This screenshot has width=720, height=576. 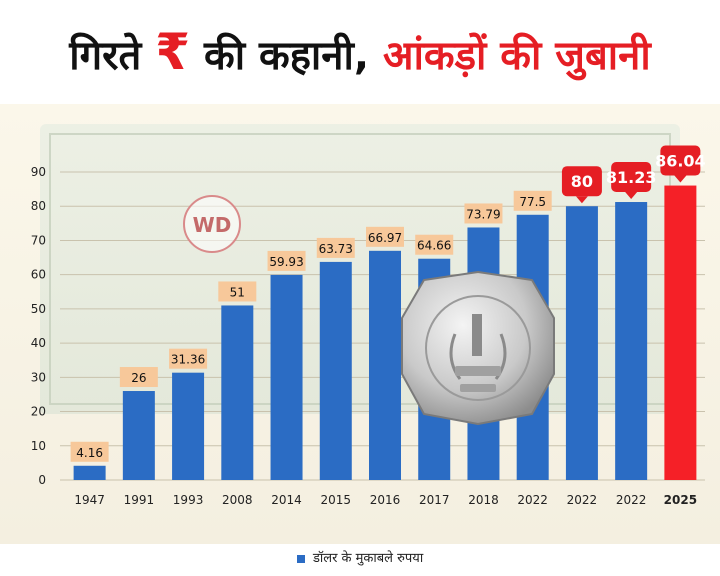 What do you see at coordinates (680, 500) in the screenshot?
I see `x-tick-label: 2025` at bounding box center [680, 500].